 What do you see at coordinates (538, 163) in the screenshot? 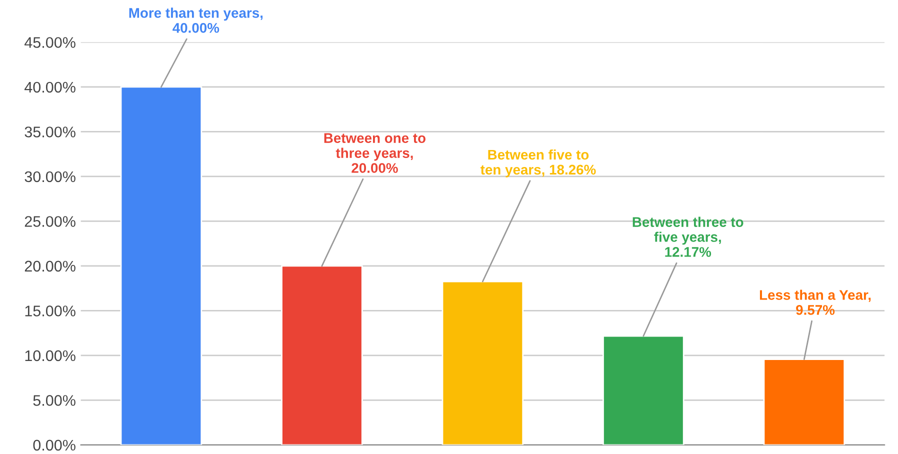
I see `data-label: Between five to ten years, 18.26%` at bounding box center [538, 163].